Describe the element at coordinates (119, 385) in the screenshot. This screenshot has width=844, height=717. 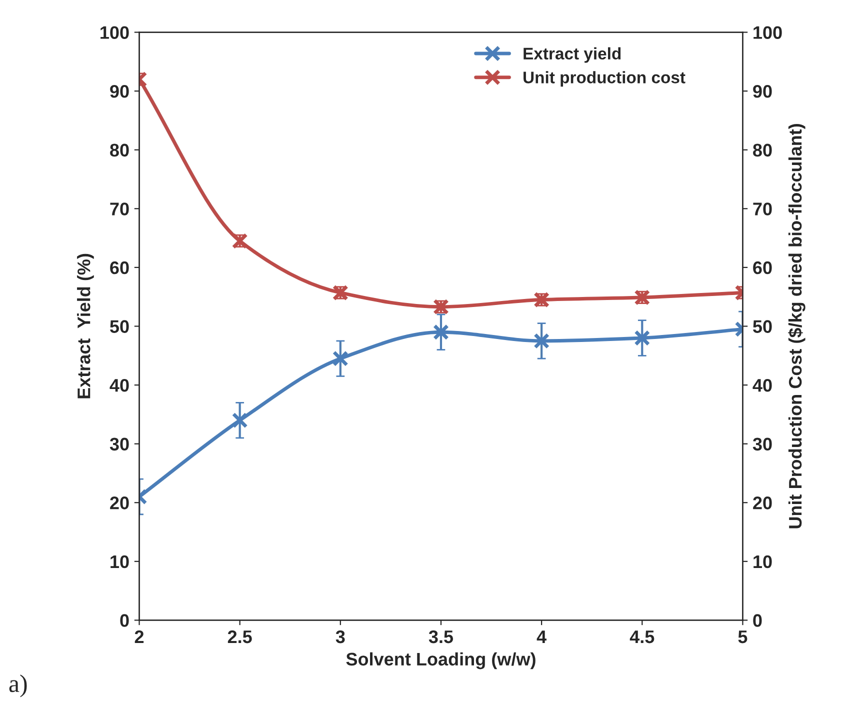
I see `y-tick-label: 40` at that location.